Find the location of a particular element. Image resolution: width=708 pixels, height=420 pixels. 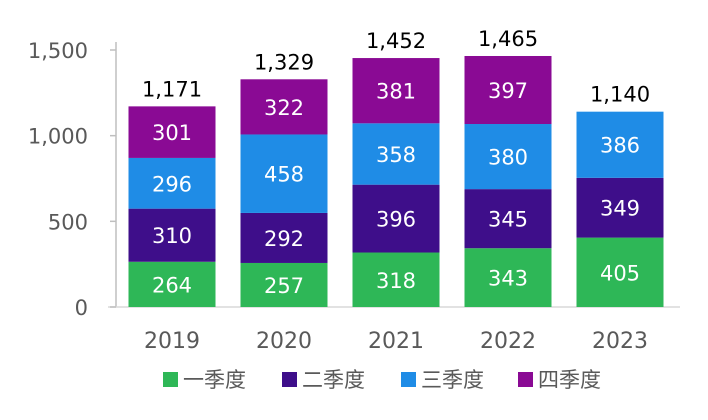

y-tick-label: 1,500 is located at coordinates (58, 51).